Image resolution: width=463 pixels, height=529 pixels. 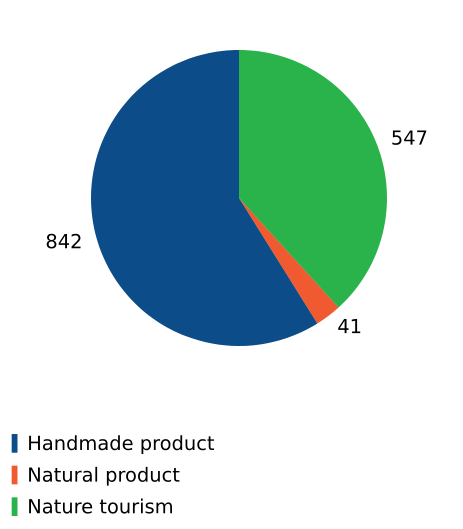 I want to click on data-label: 547, so click(x=409, y=137).